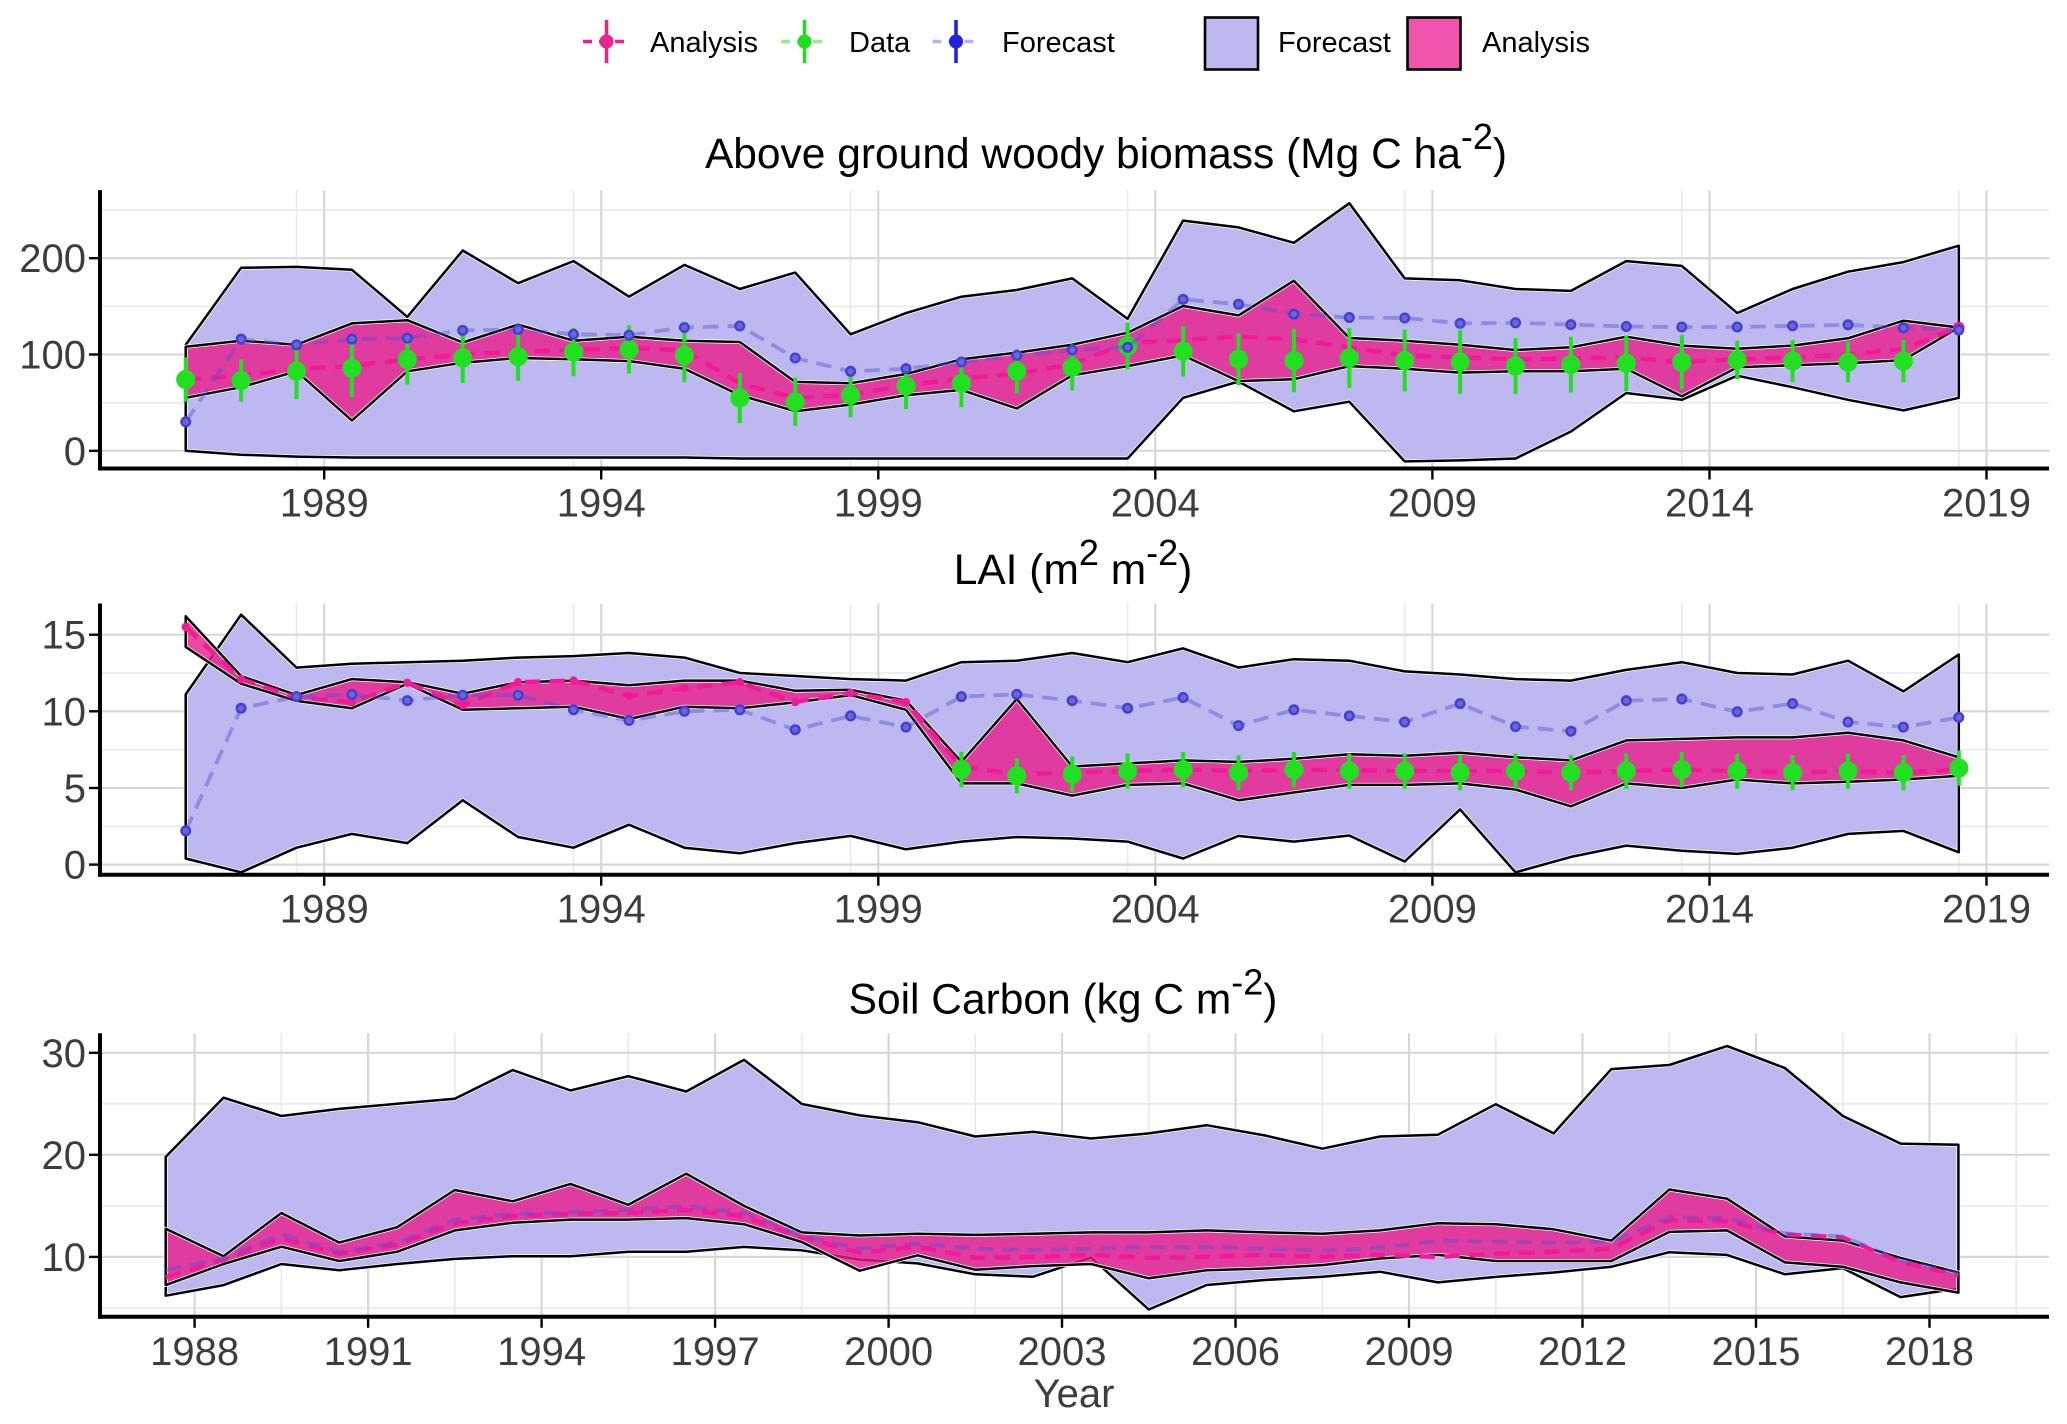 This screenshot has width=2067, height=1424. What do you see at coordinates (888, 1352) in the screenshot?
I see `svg-text: 2000` at bounding box center [888, 1352].